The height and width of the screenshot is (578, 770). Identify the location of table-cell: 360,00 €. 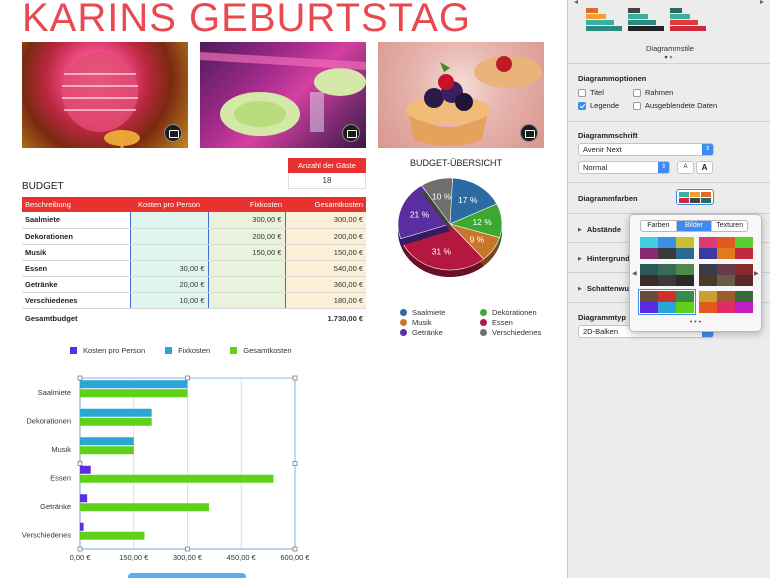
(325, 284).